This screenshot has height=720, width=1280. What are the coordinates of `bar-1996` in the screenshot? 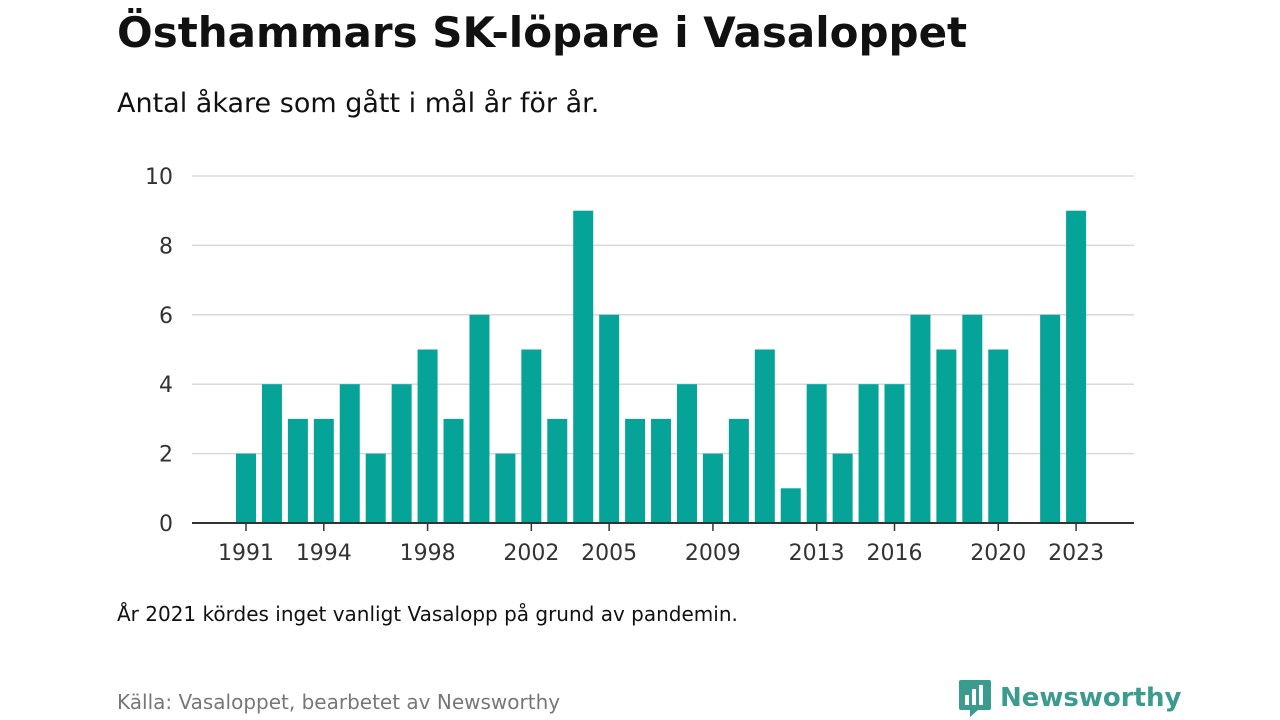 It's located at (375, 488).